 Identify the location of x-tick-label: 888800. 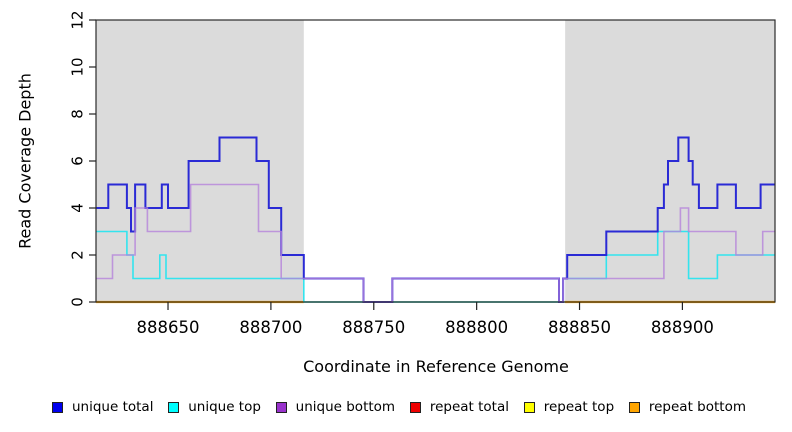
(476, 327).